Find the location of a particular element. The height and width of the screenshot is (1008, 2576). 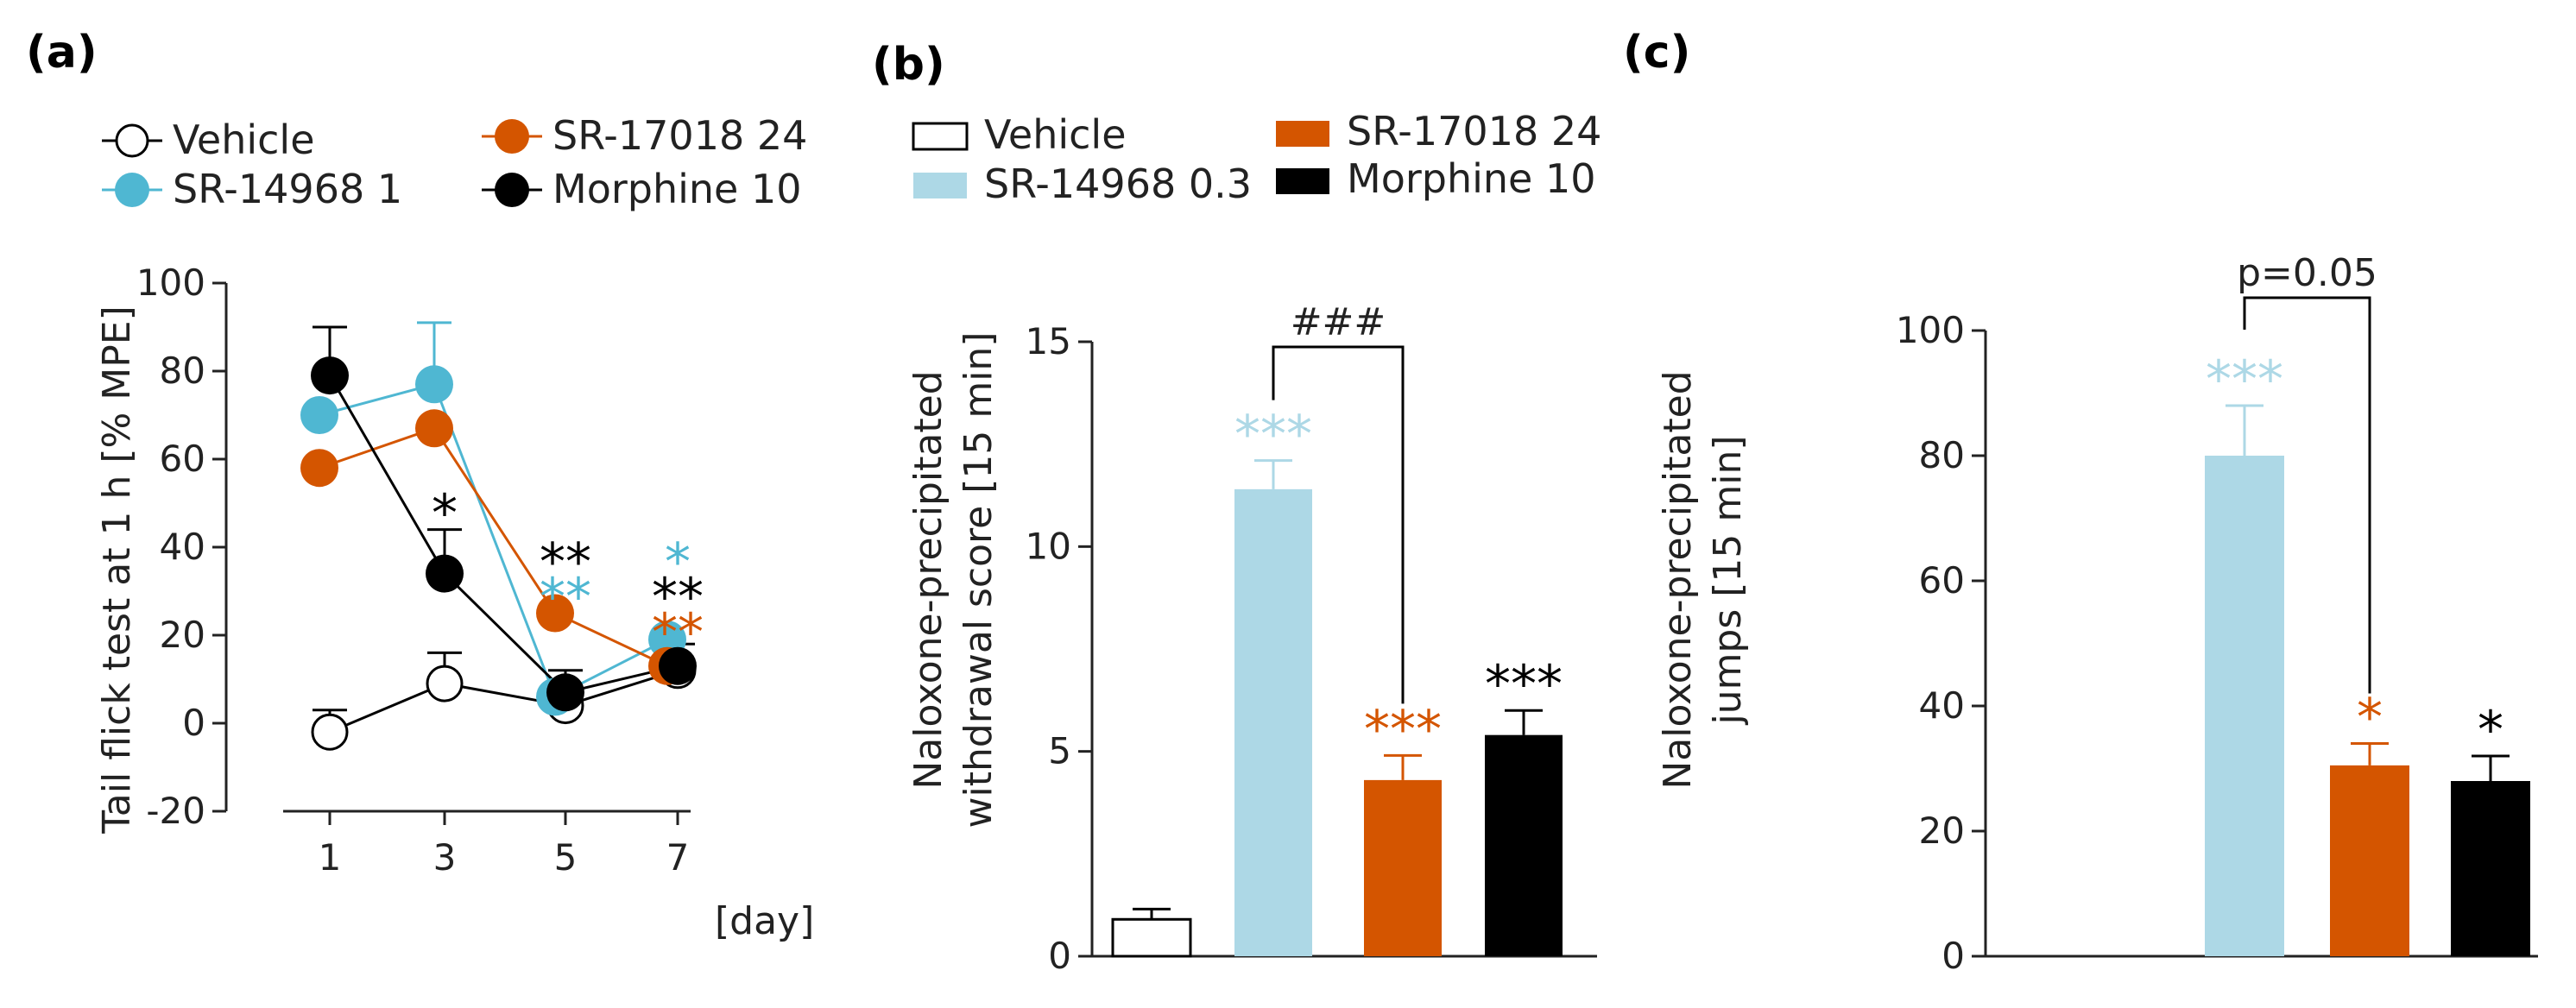

panel-label-b: (b) is located at coordinates (908, 65).